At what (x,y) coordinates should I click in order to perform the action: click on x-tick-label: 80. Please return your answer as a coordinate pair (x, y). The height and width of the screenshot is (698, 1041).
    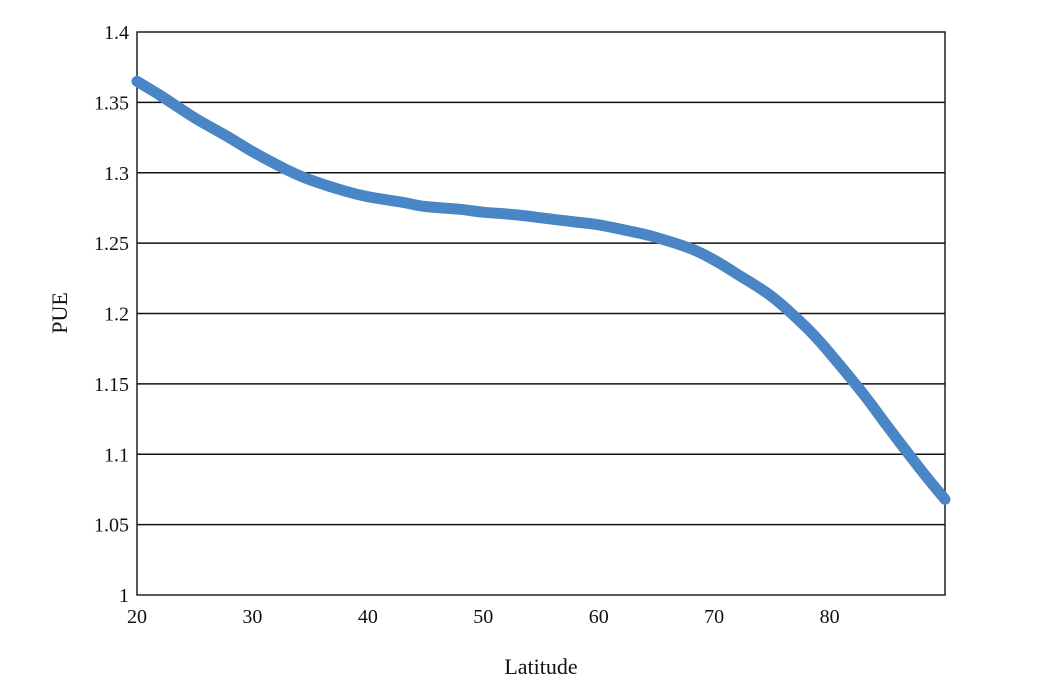
    Looking at the image, I should click on (830, 617).